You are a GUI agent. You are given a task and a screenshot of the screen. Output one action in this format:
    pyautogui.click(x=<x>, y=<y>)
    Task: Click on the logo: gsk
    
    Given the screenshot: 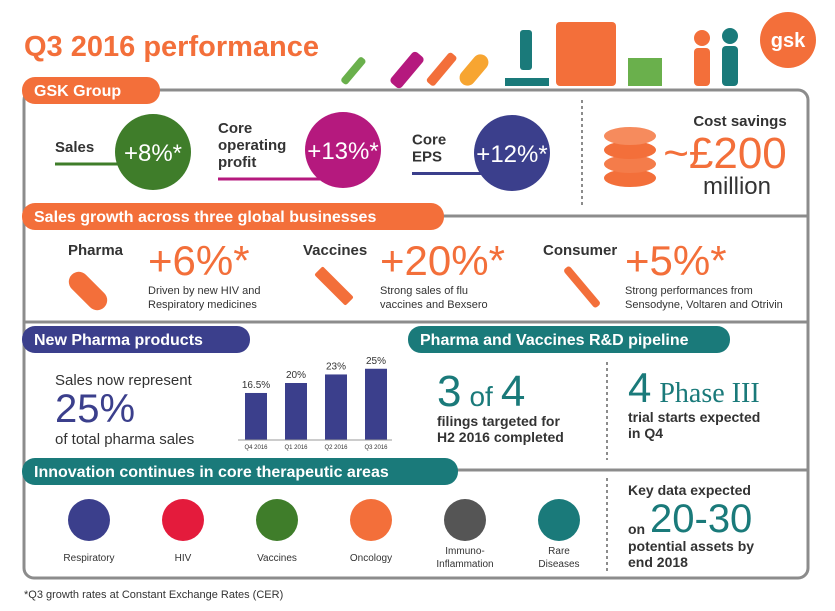 What is the action you would take?
    pyautogui.click(x=788, y=41)
    